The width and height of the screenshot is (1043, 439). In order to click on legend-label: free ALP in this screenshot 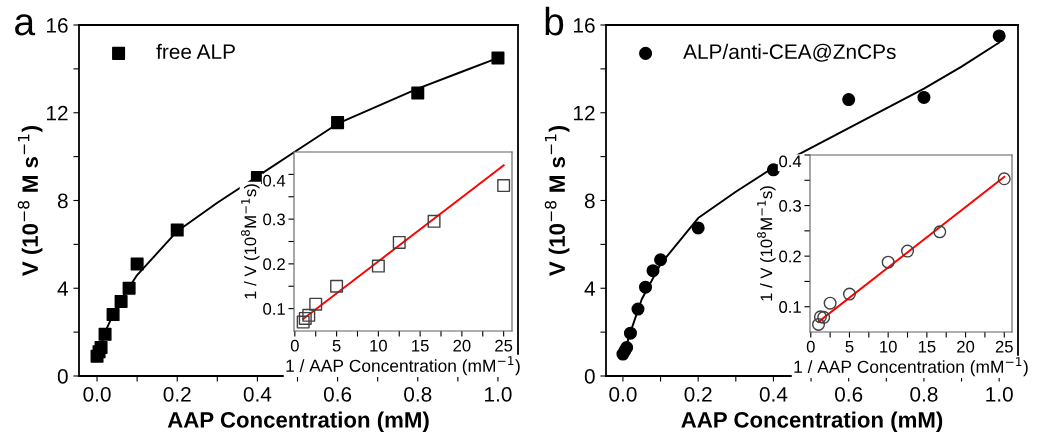, I will do `click(195, 51)`.